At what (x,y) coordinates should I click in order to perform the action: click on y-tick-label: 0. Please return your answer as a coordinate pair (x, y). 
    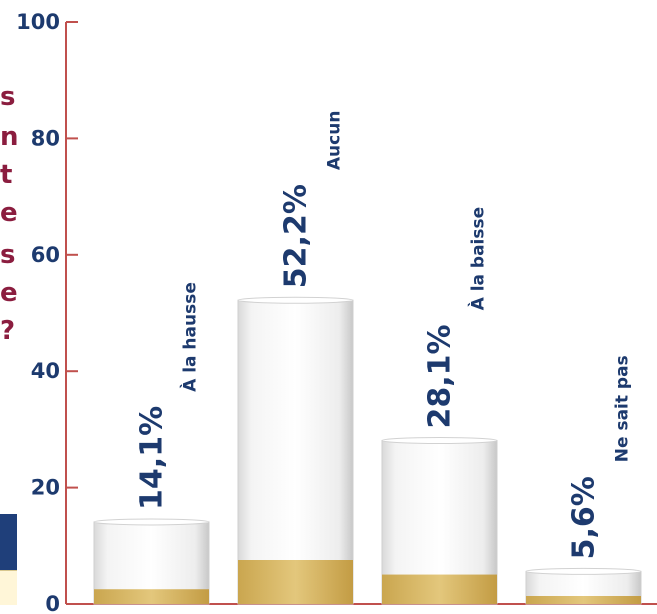
    Looking at the image, I should click on (52, 603).